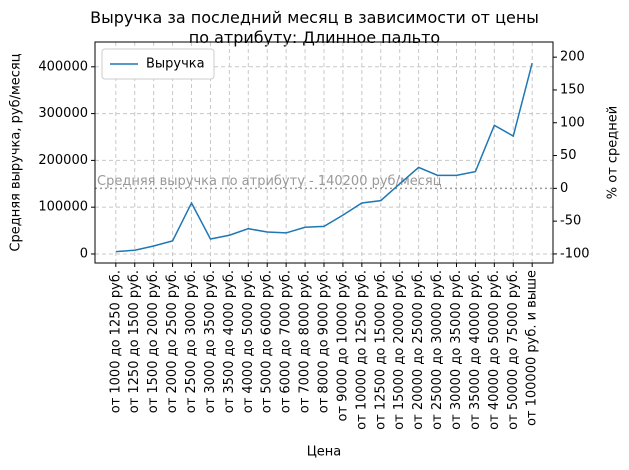  What do you see at coordinates (324, 341) in the screenshot?
I see `x-tick-label: от 8000 до 9000 руб.` at bounding box center [324, 341].